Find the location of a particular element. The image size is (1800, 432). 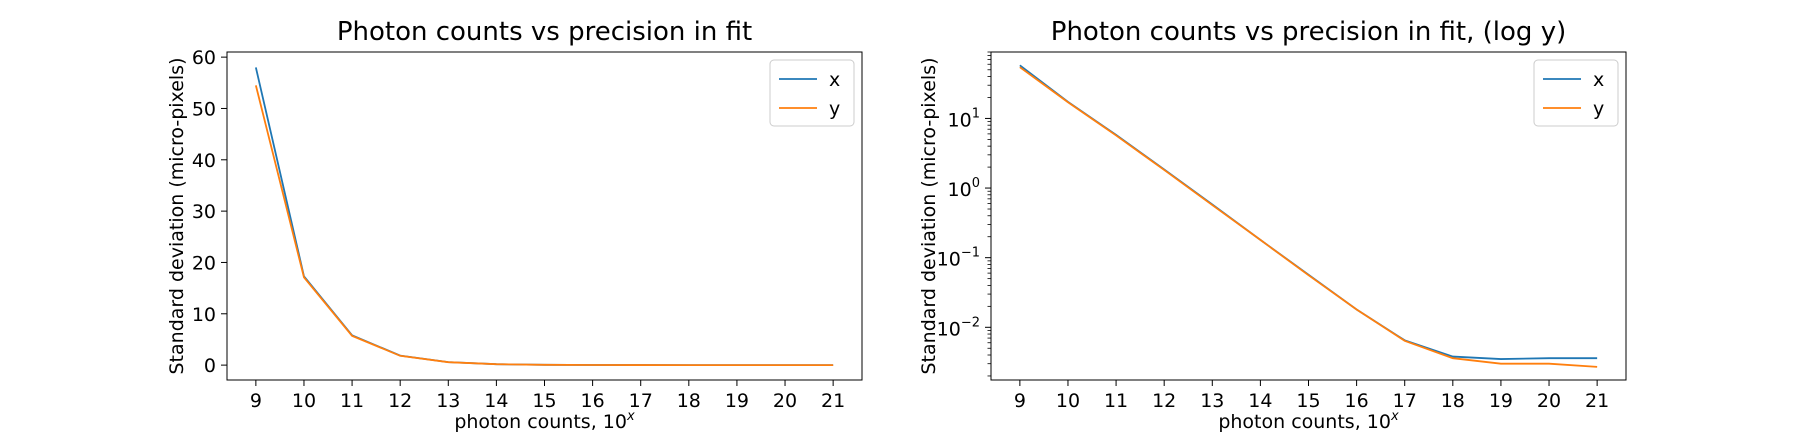

y-tick-label: 10⁻² is located at coordinates (958, 327).